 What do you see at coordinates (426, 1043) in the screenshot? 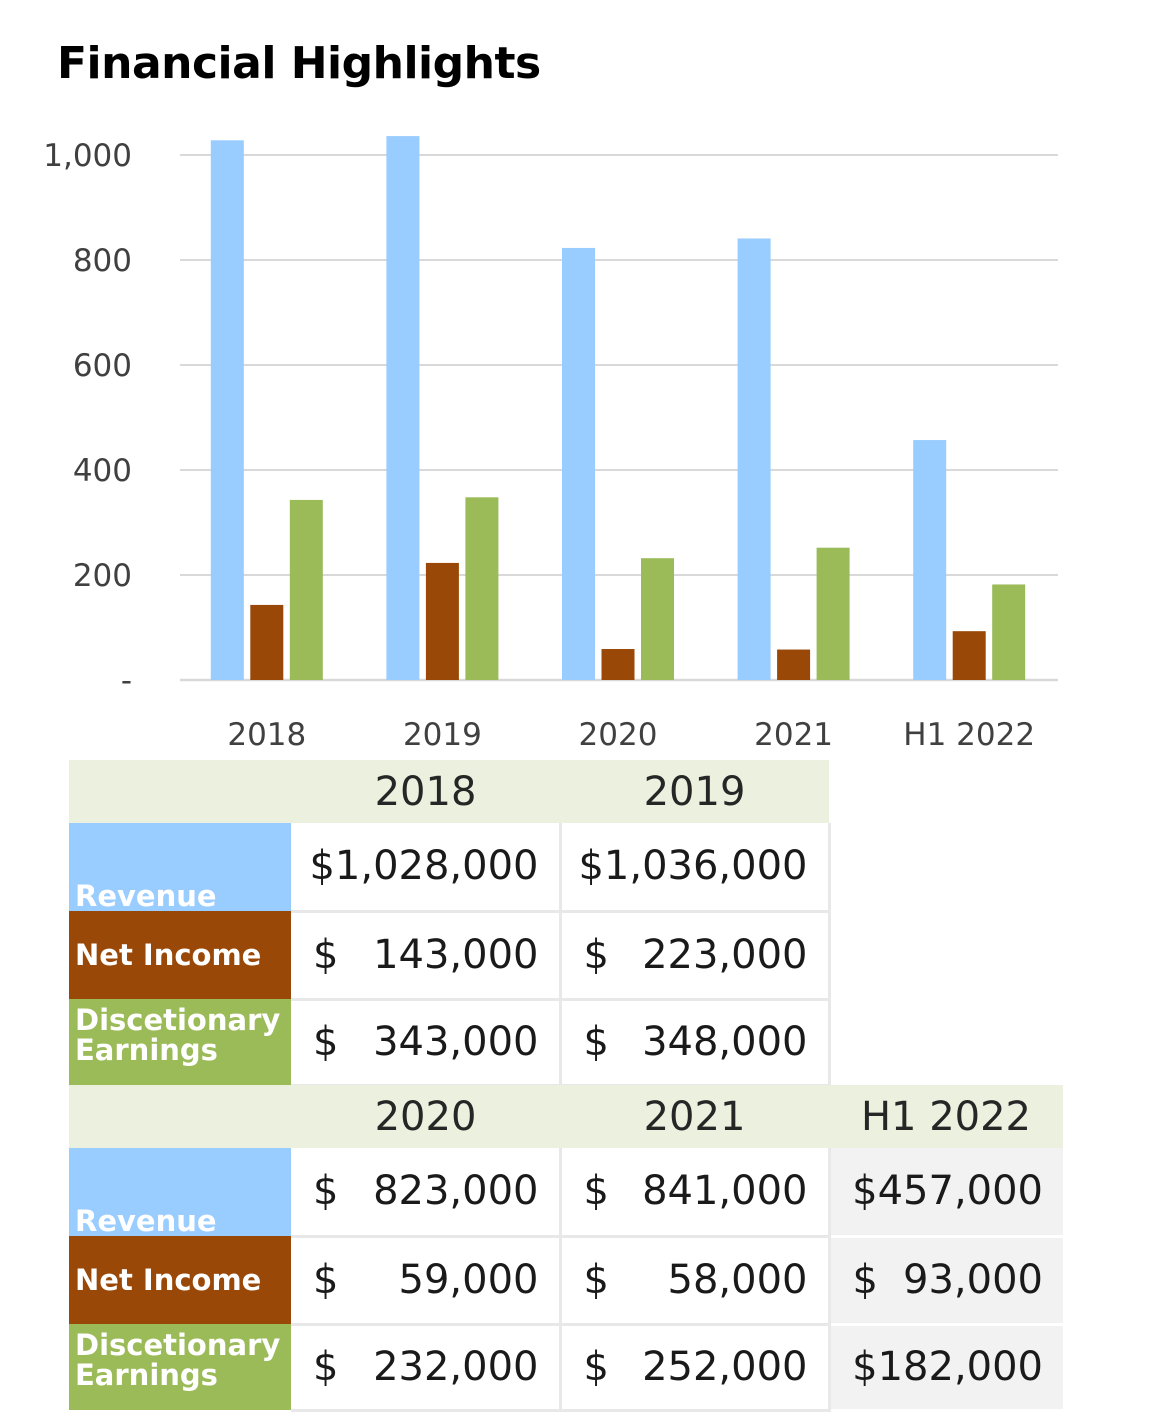
I see `value-cell: $343,000` at bounding box center [426, 1043].